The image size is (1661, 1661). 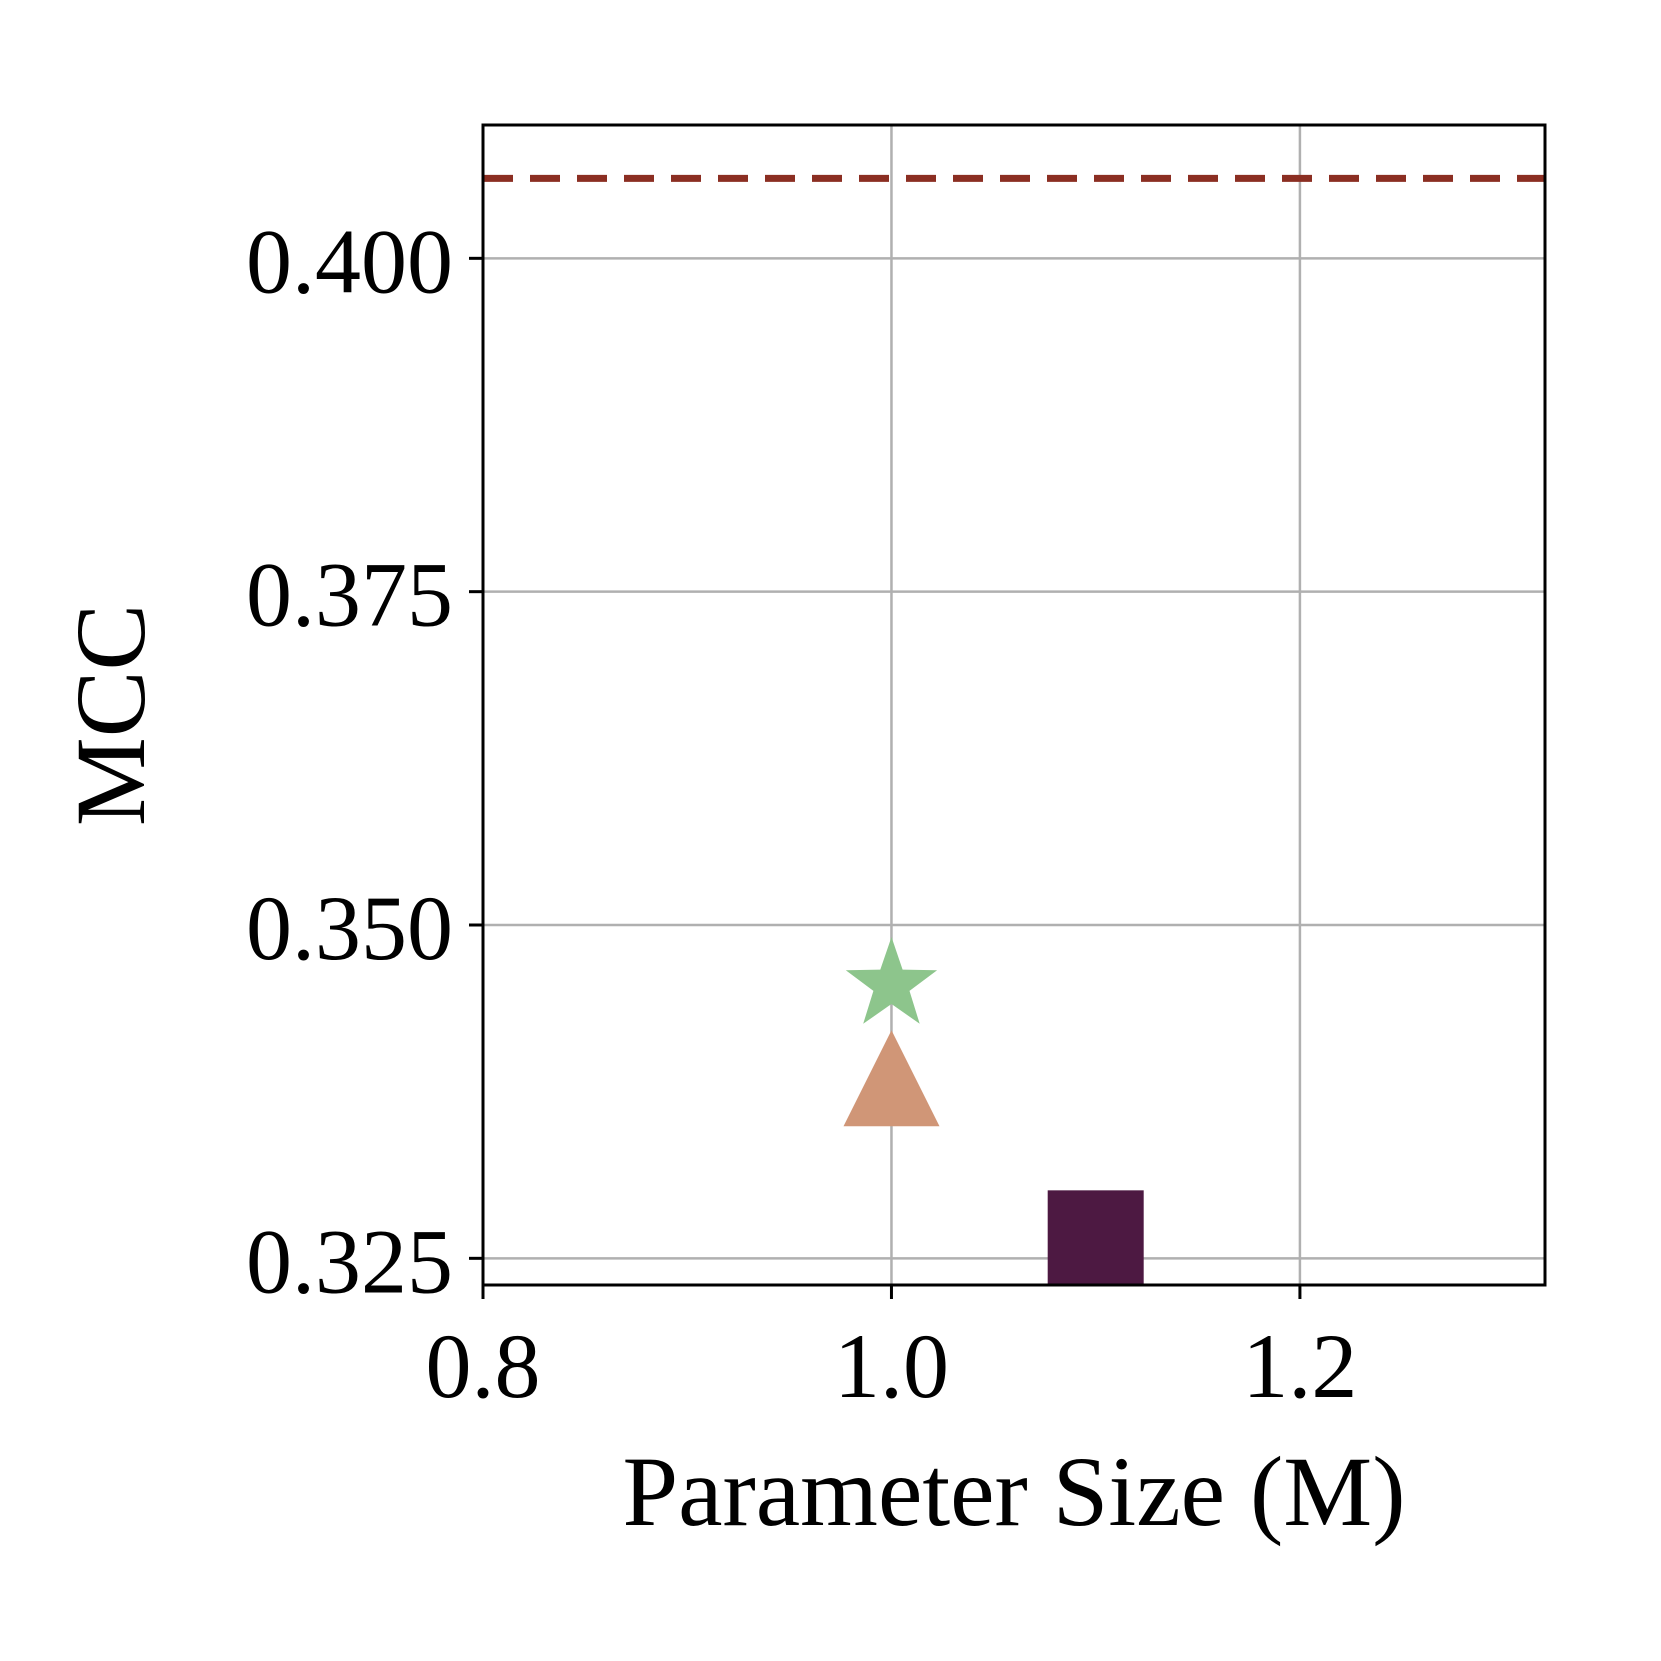 I want to click on markers-layer, so click(x=993, y=1112).